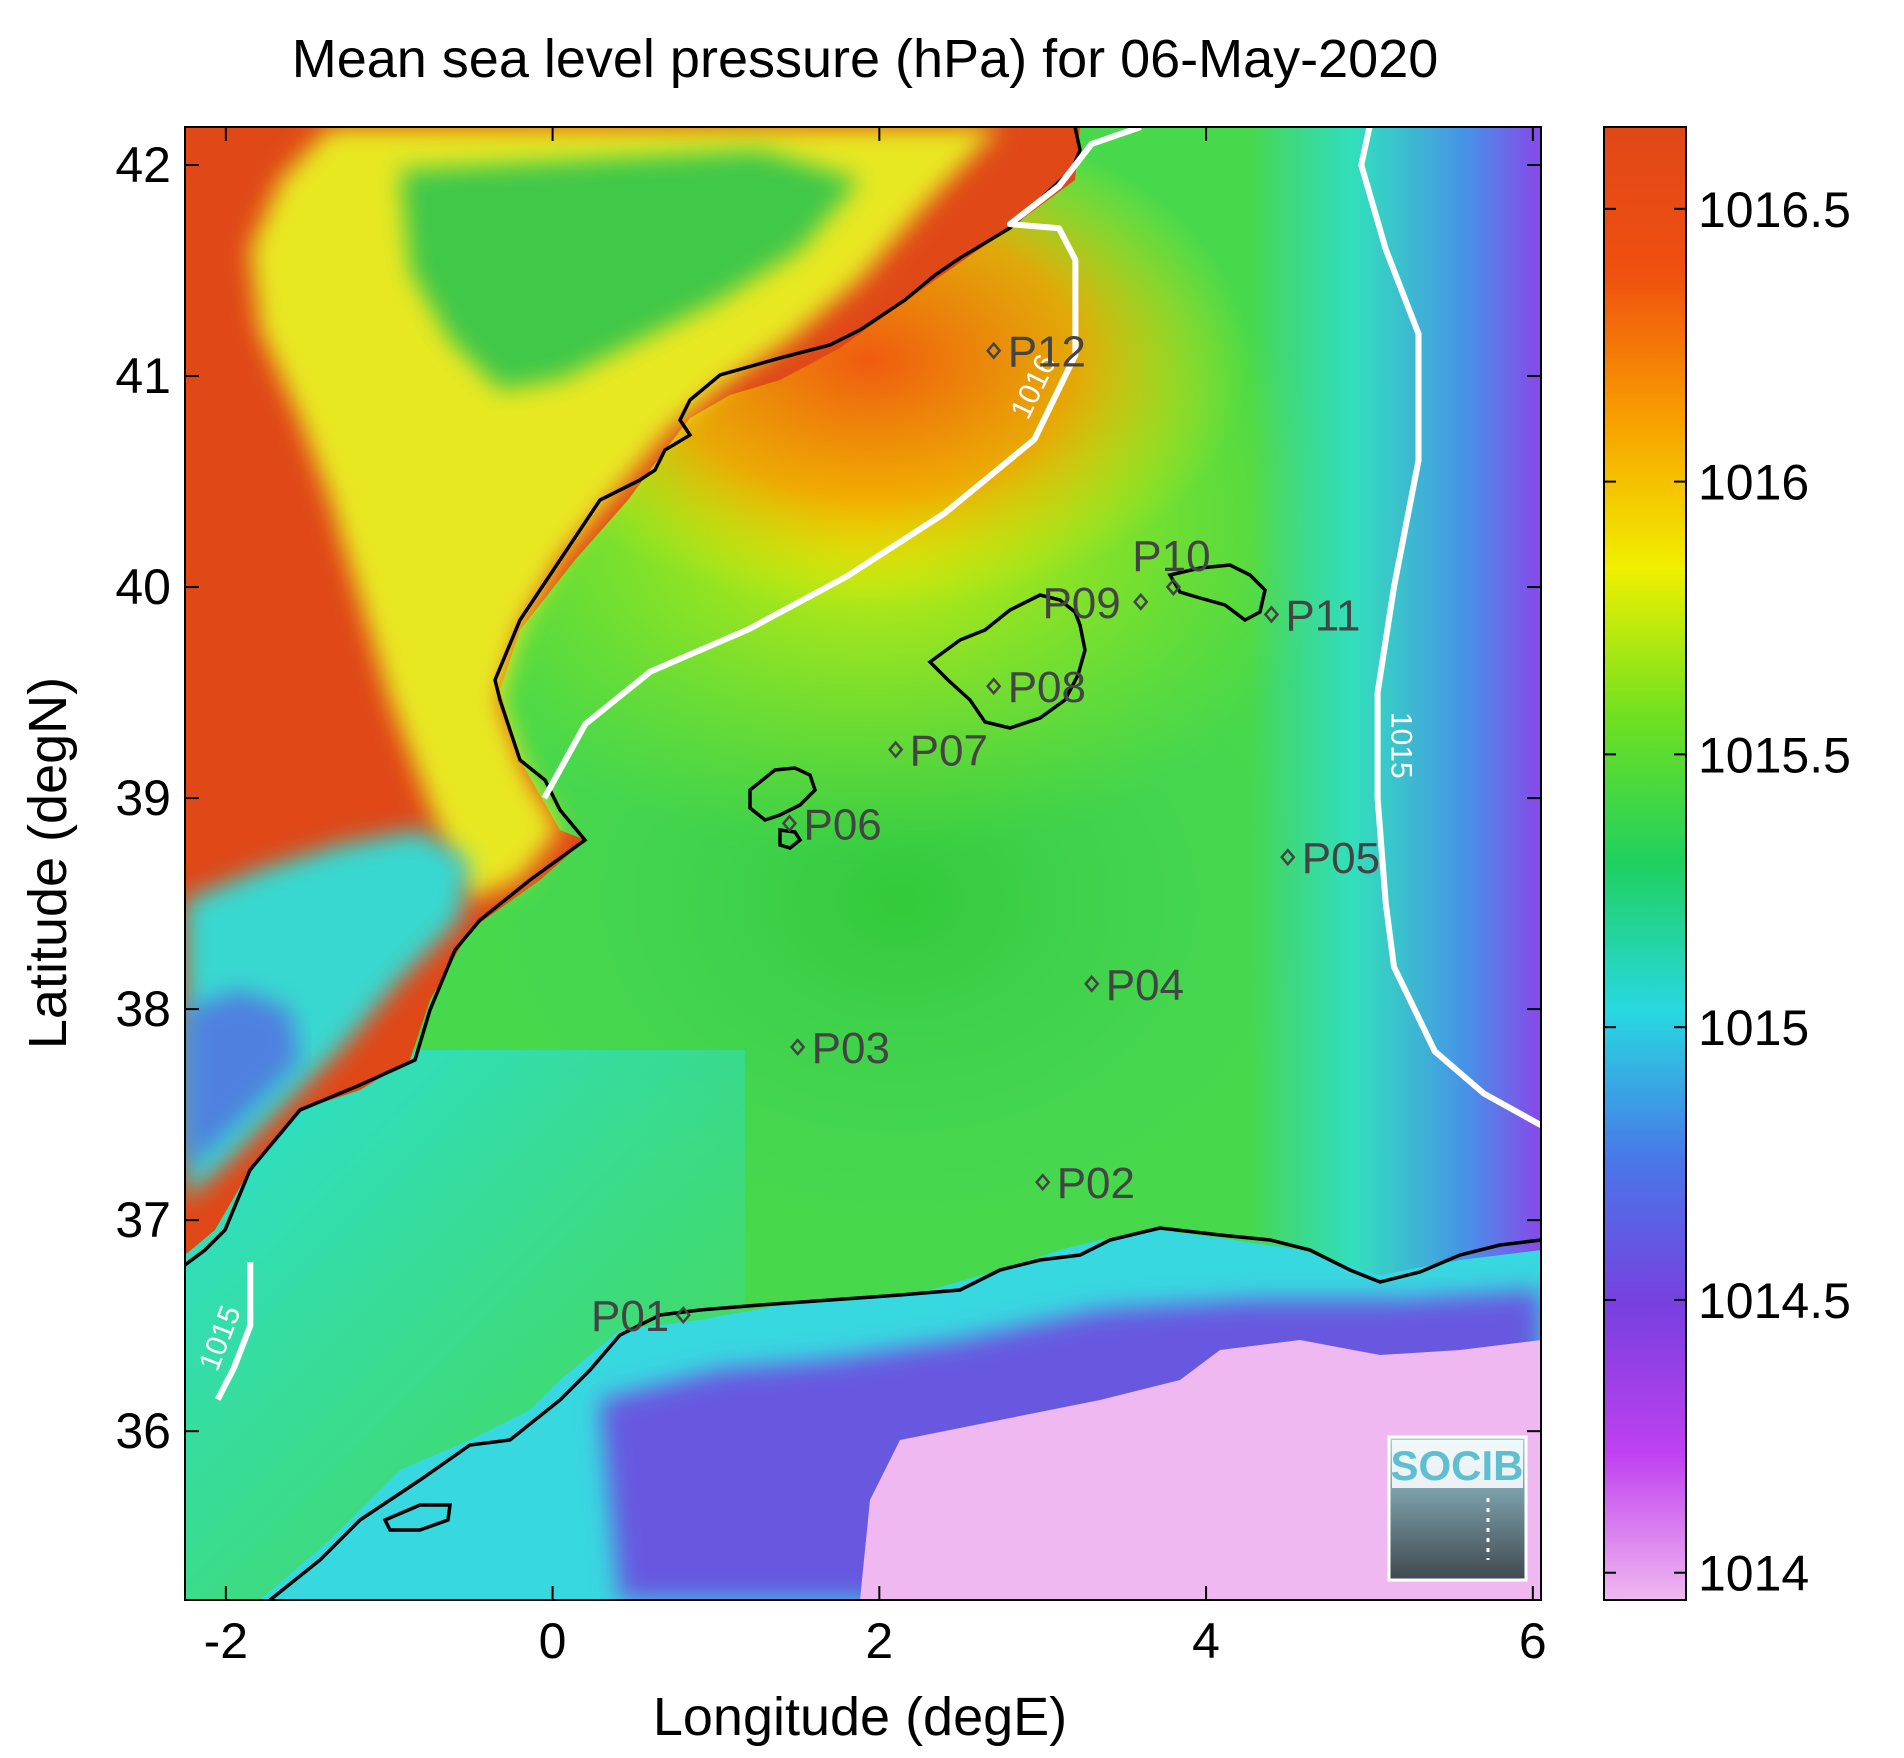 This screenshot has height=1758, width=1904. Describe the element at coordinates (143, 587) in the screenshot. I see `y-tick-label: 40` at that location.